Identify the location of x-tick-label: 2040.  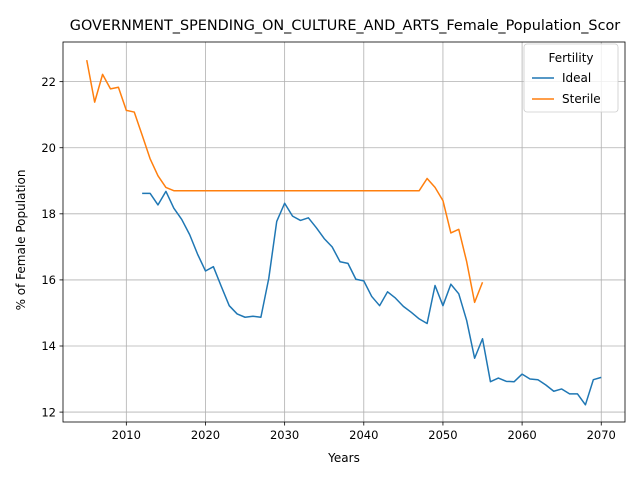
(363, 435).